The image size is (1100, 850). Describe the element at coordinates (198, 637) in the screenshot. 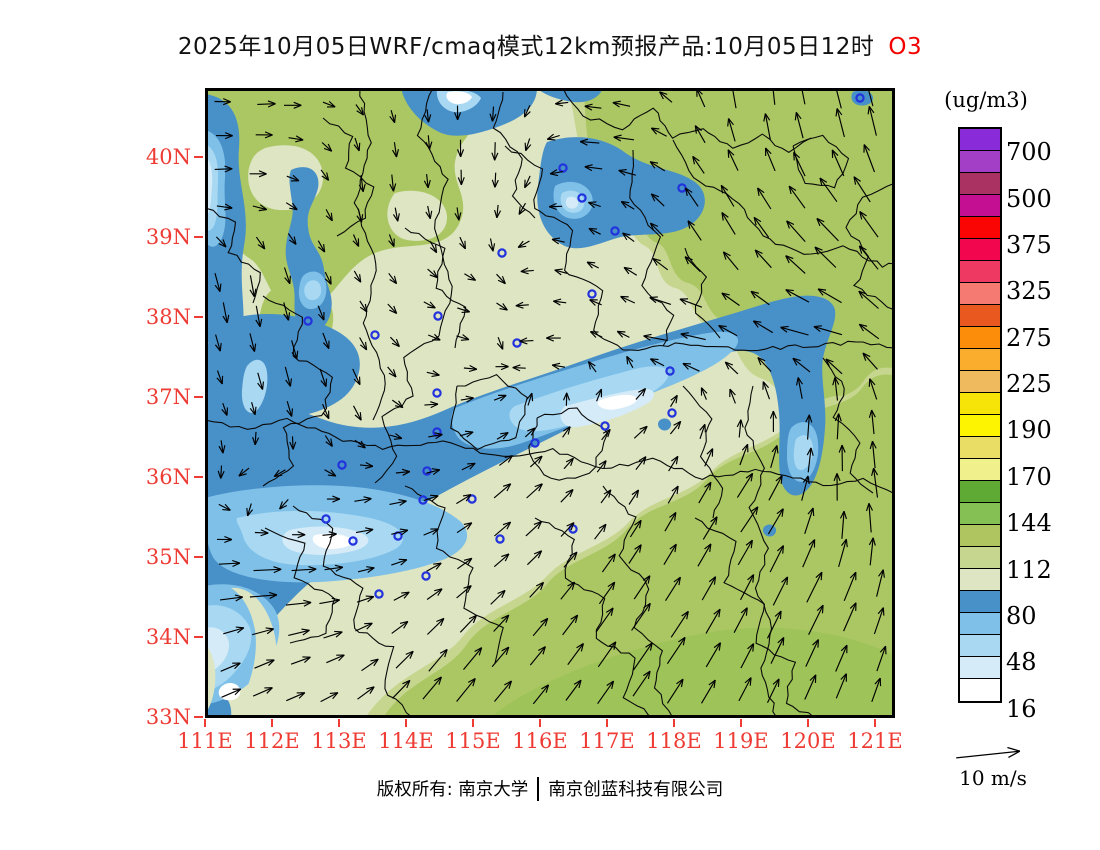

I see `lat-tick-mark` at that location.